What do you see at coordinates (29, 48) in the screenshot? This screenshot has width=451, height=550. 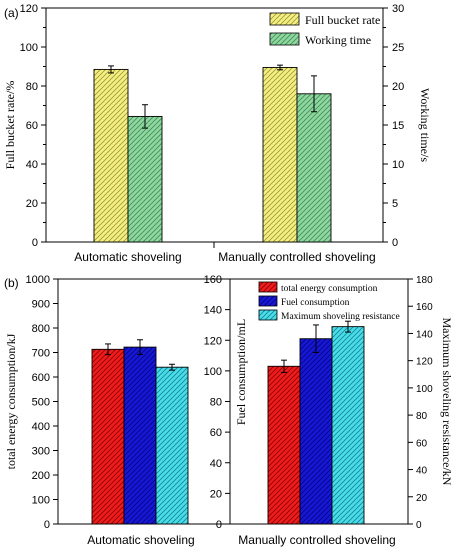 I see `panel-a-left-tick-label: 100` at bounding box center [29, 48].